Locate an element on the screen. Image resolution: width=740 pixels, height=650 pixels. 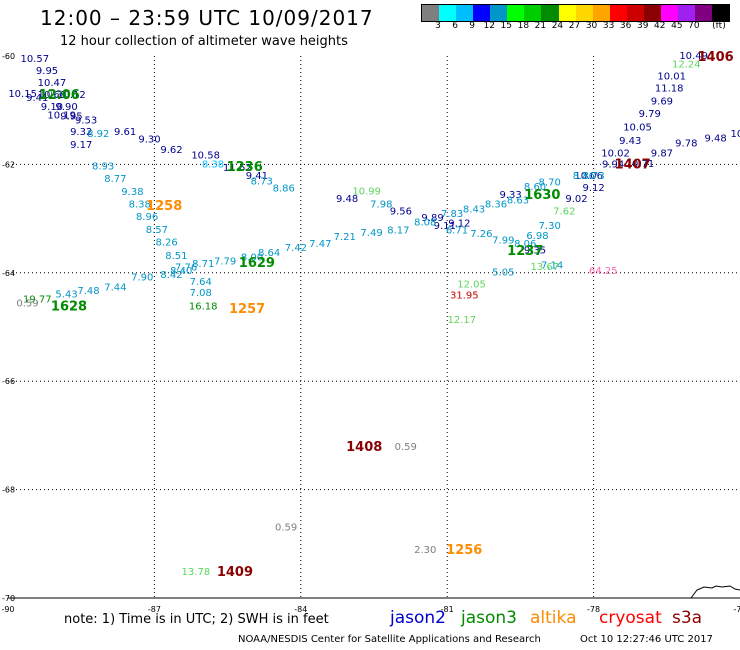
color-scale-bar is located at coordinates (575, 13).